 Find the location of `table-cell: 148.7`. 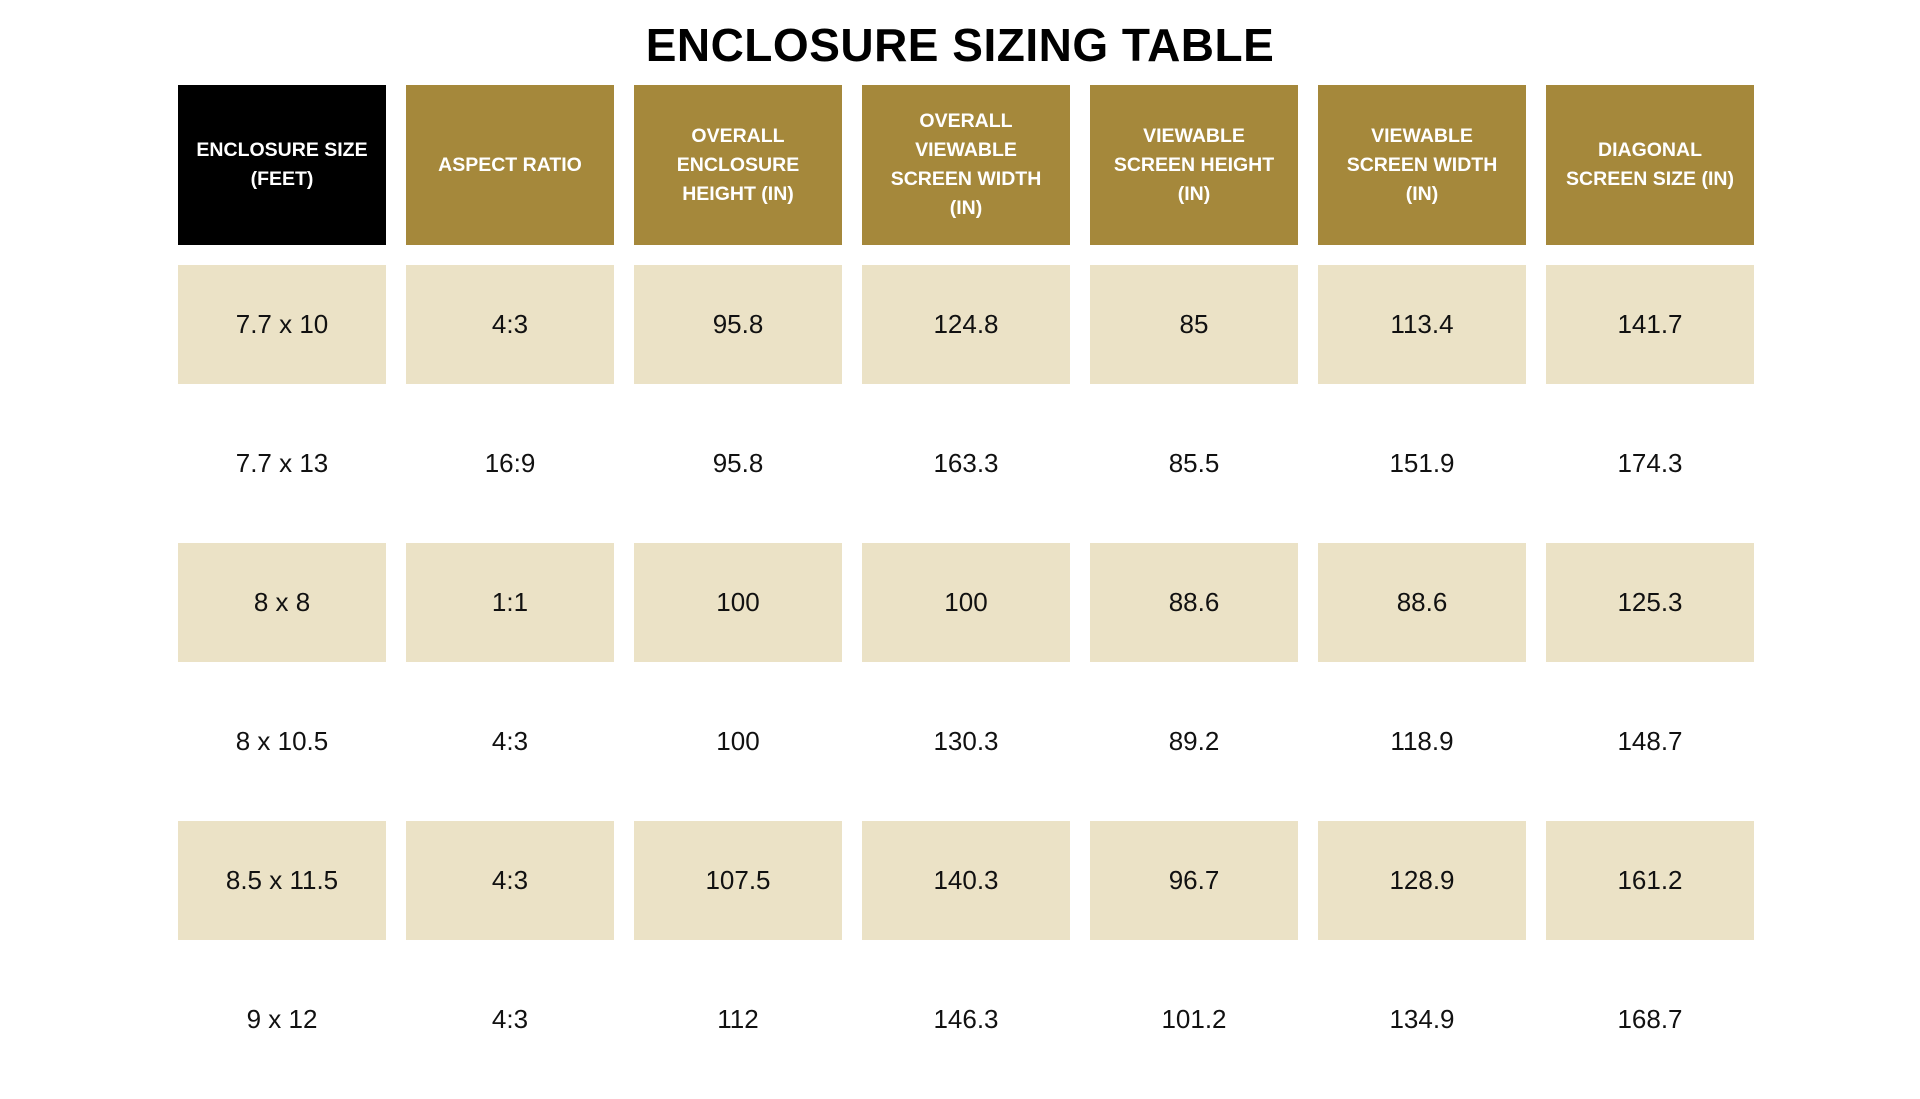

table-cell: 148.7 is located at coordinates (1650, 741).